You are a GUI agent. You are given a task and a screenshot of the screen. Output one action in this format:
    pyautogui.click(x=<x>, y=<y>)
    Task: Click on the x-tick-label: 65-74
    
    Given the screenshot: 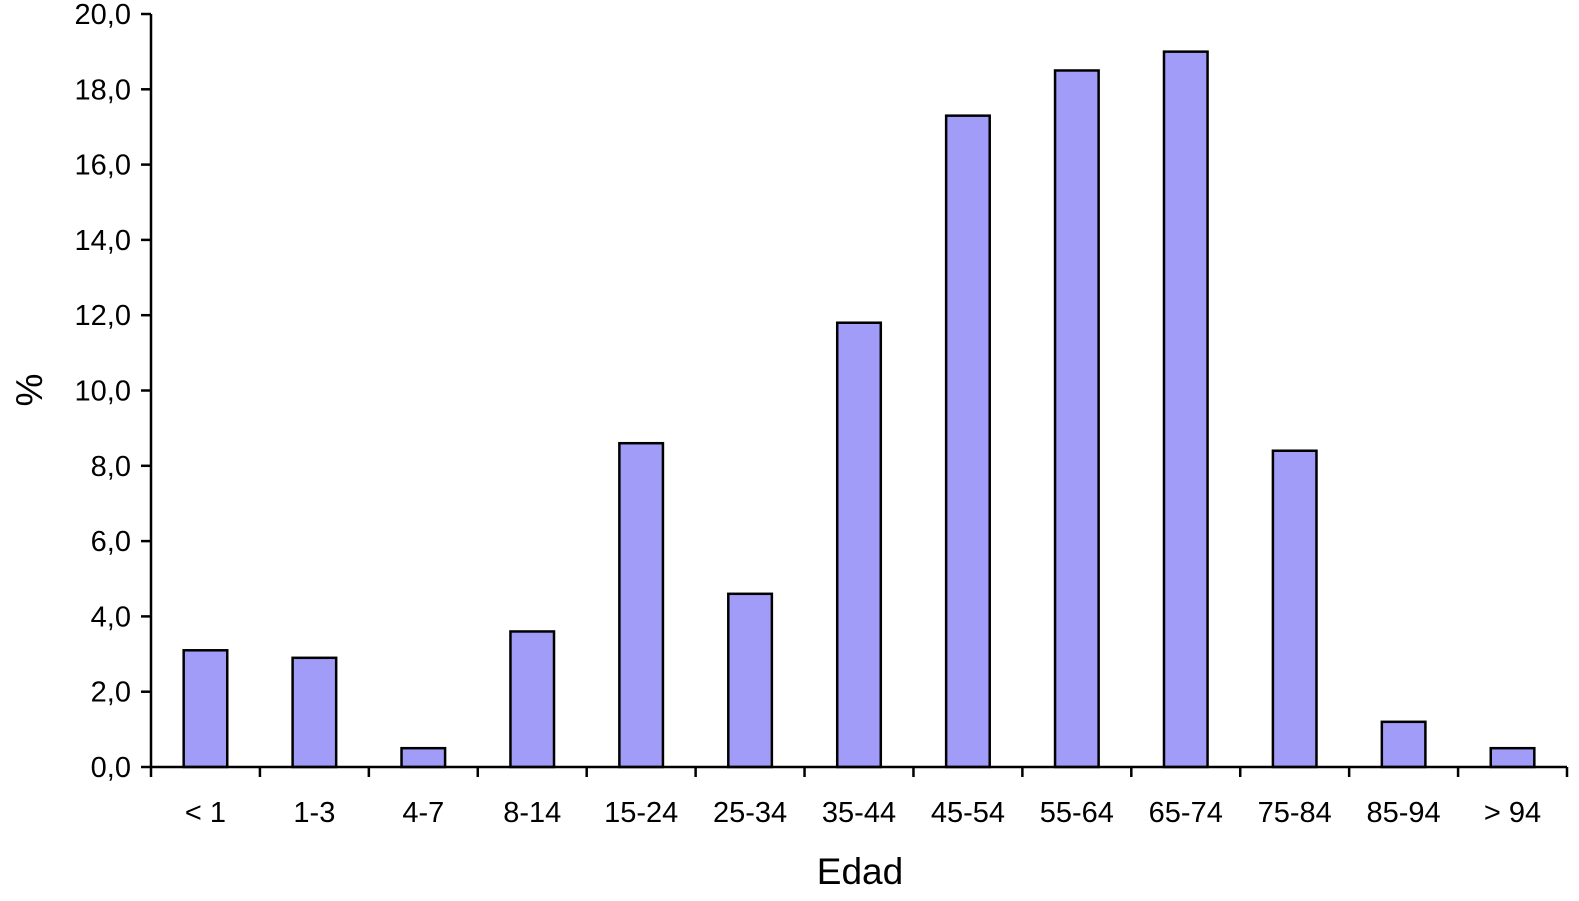 What is the action you would take?
    pyautogui.click(x=1186, y=813)
    